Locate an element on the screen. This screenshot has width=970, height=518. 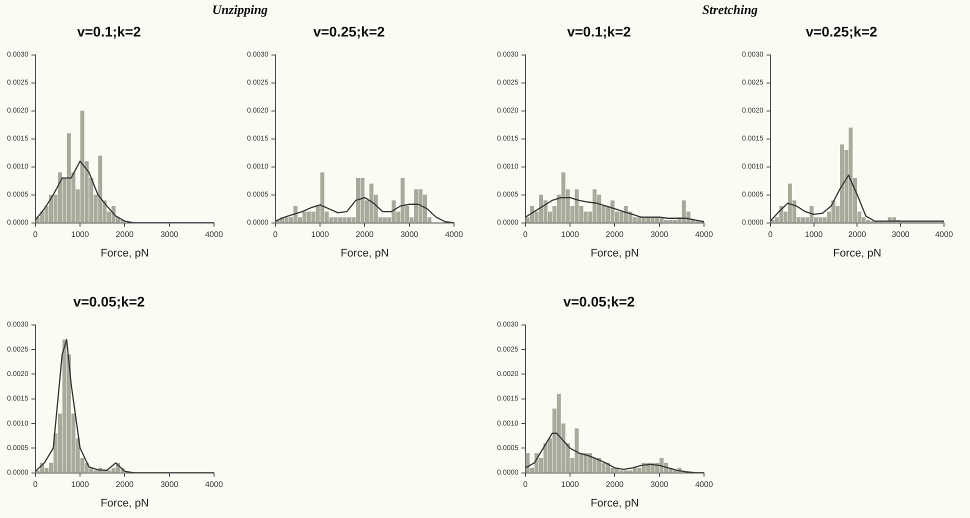
text: Unzipping is located at coordinates (240, 10).